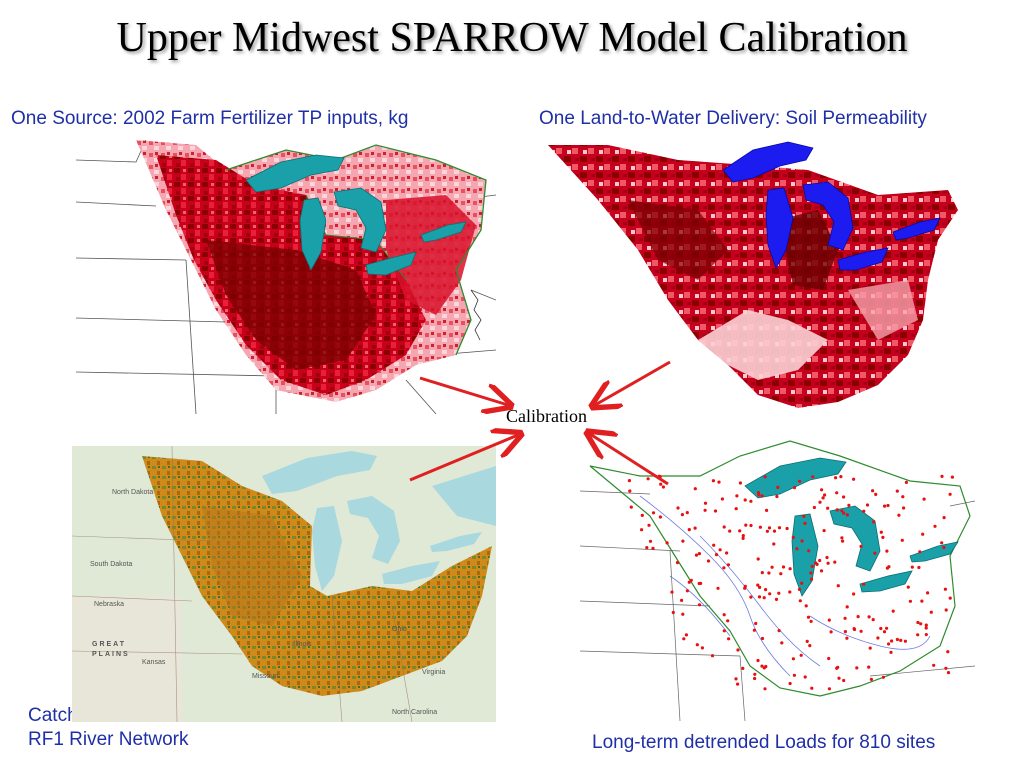 Image resolution: width=1024 pixels, height=768 pixels. Describe the element at coordinates (265, 676) in the screenshot. I see `label-missouri: Missouri` at that location.